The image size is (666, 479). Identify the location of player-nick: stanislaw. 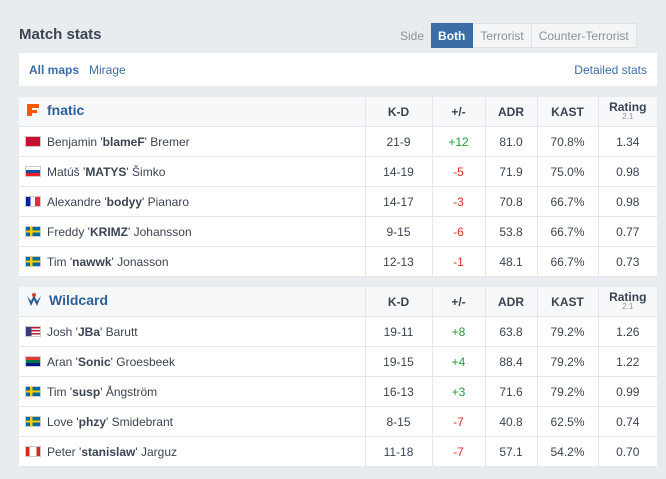
(108, 451).